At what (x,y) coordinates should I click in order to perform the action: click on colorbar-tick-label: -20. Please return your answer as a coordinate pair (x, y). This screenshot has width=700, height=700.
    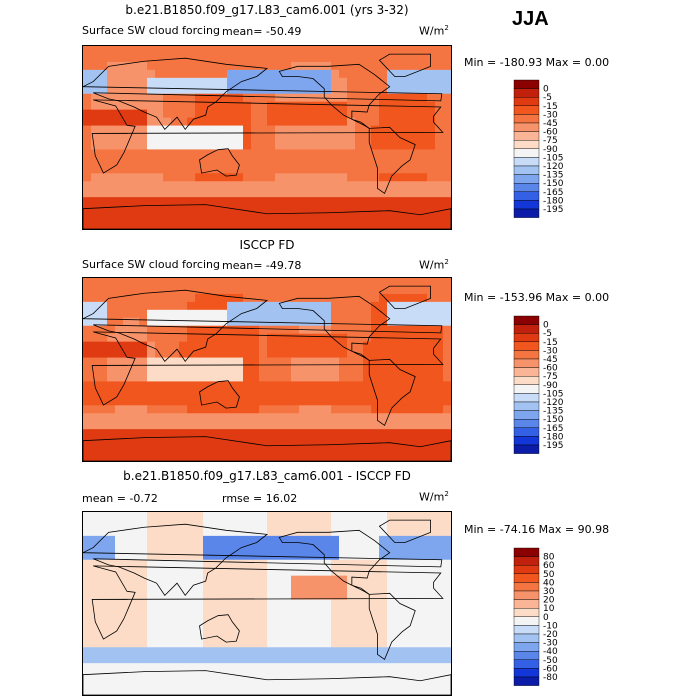
    Looking at the image, I should click on (550, 635).